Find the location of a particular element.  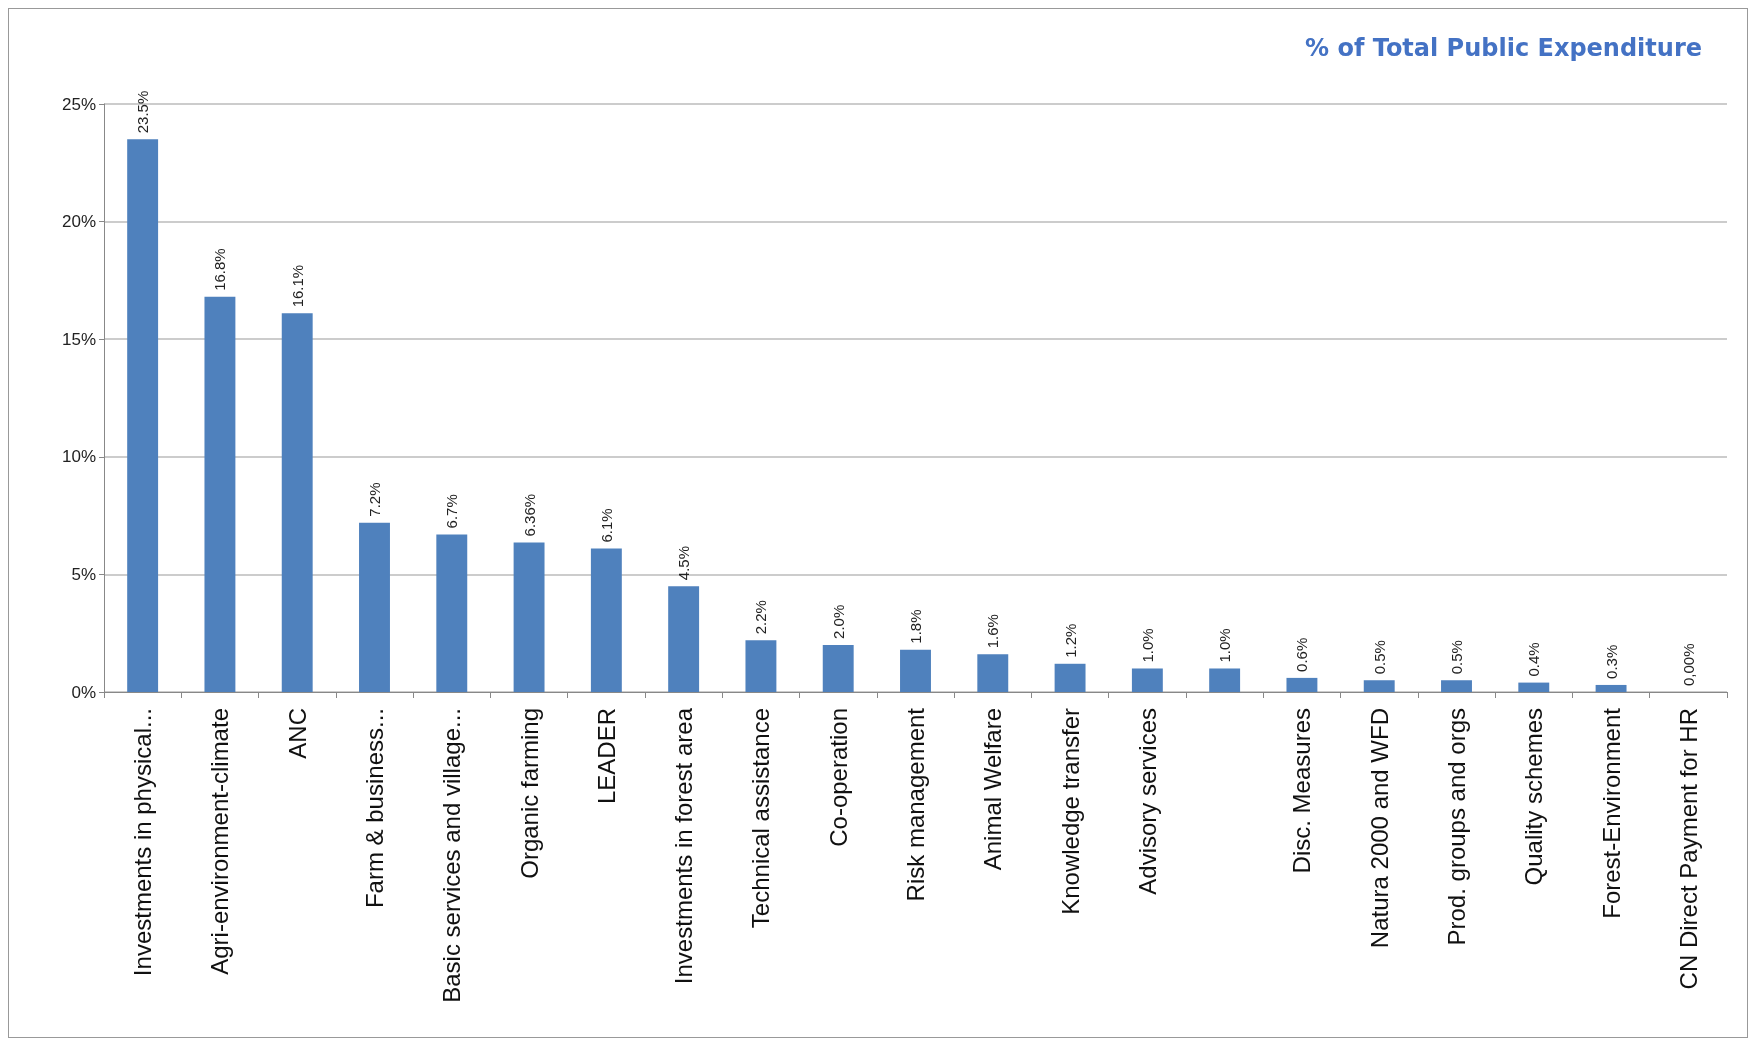

data-label: 4.5% is located at coordinates (684, 563).